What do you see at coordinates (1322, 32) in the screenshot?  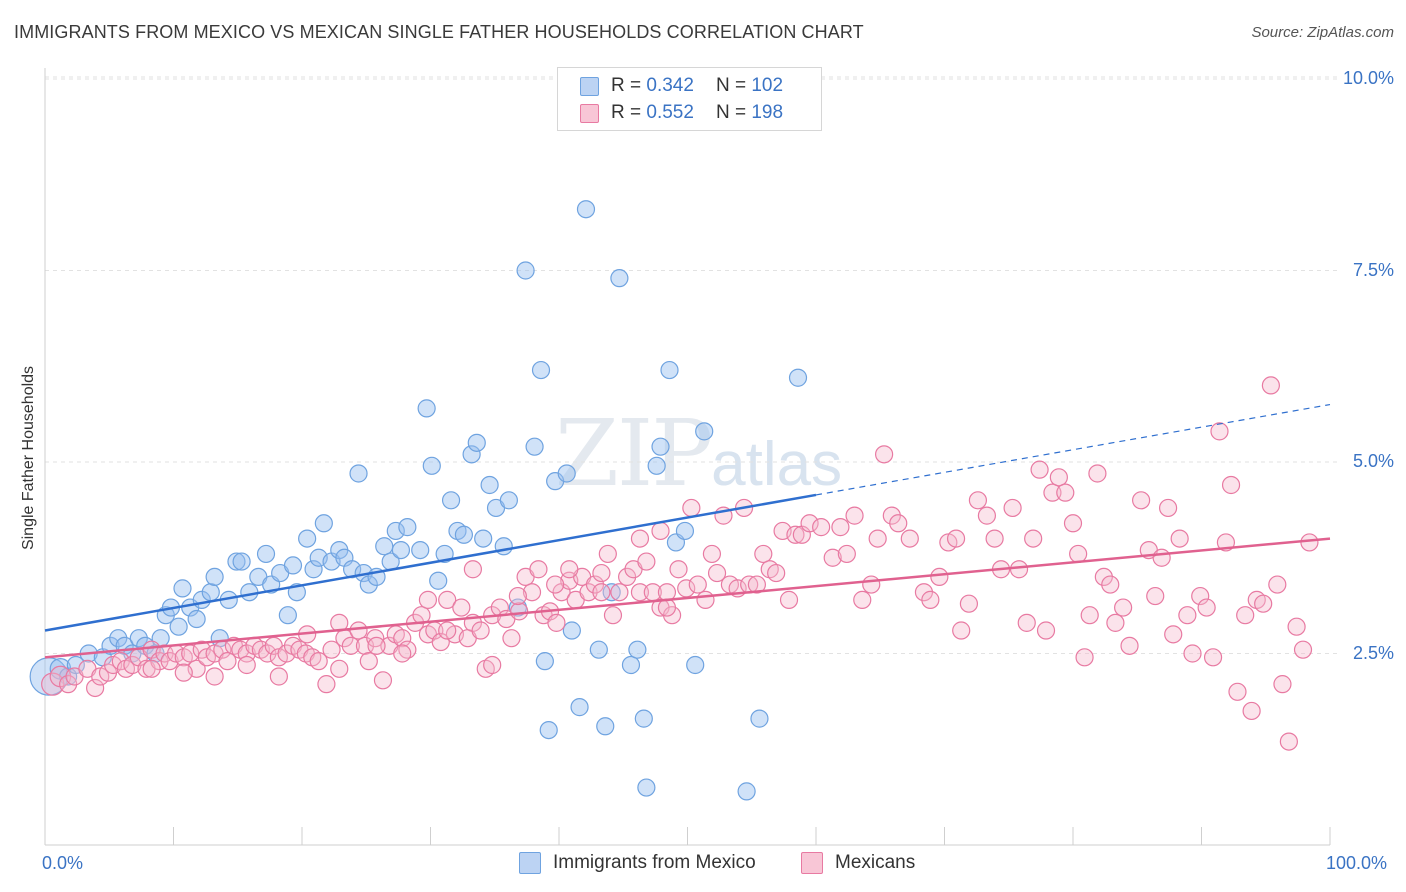 I see `source-label: Source: ZipAtlas.com` at bounding box center [1322, 32].